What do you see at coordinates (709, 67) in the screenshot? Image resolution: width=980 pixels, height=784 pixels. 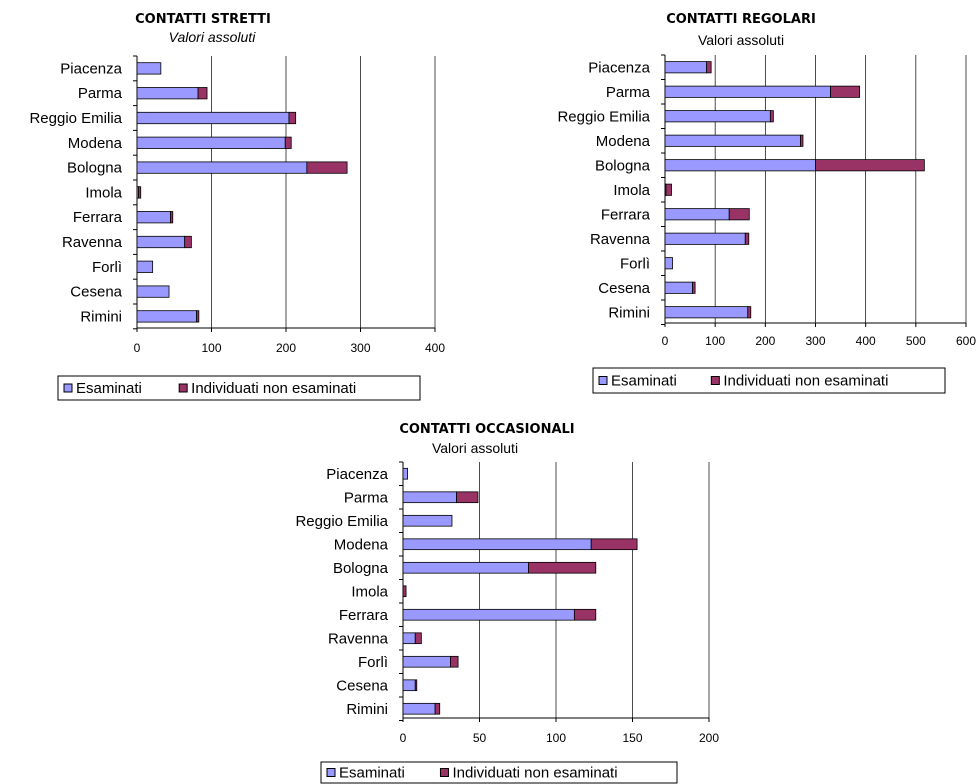 I see `bar-not-examined-piacenza` at bounding box center [709, 67].